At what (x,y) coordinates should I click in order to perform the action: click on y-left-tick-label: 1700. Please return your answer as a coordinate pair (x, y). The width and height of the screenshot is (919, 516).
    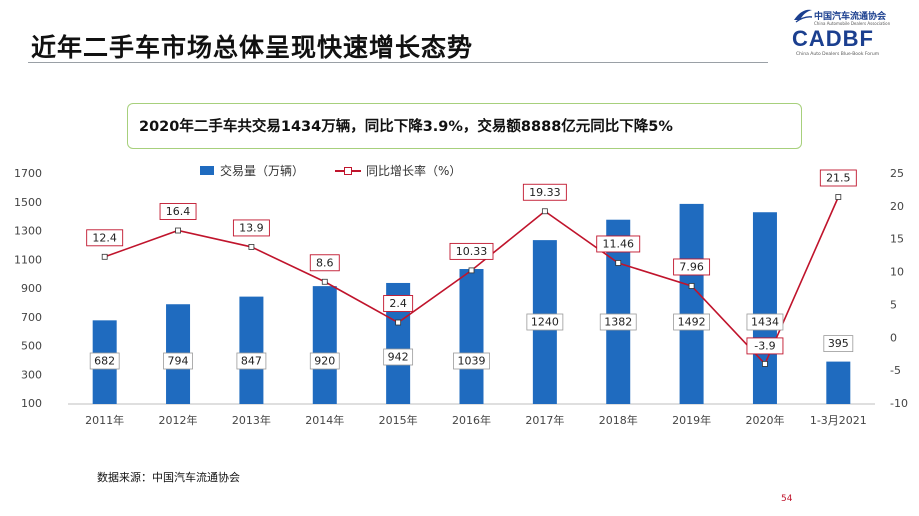
    Looking at the image, I should click on (28, 173).